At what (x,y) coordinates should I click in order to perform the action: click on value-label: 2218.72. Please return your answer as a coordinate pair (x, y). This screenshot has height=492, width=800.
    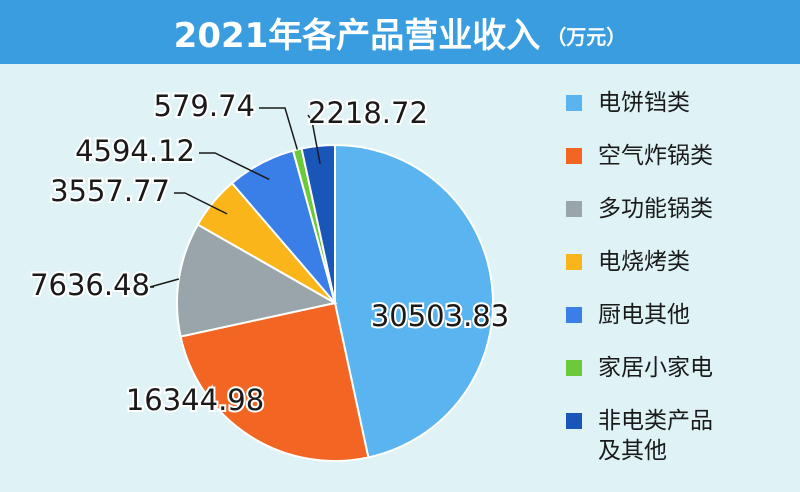
    Looking at the image, I should click on (368, 113).